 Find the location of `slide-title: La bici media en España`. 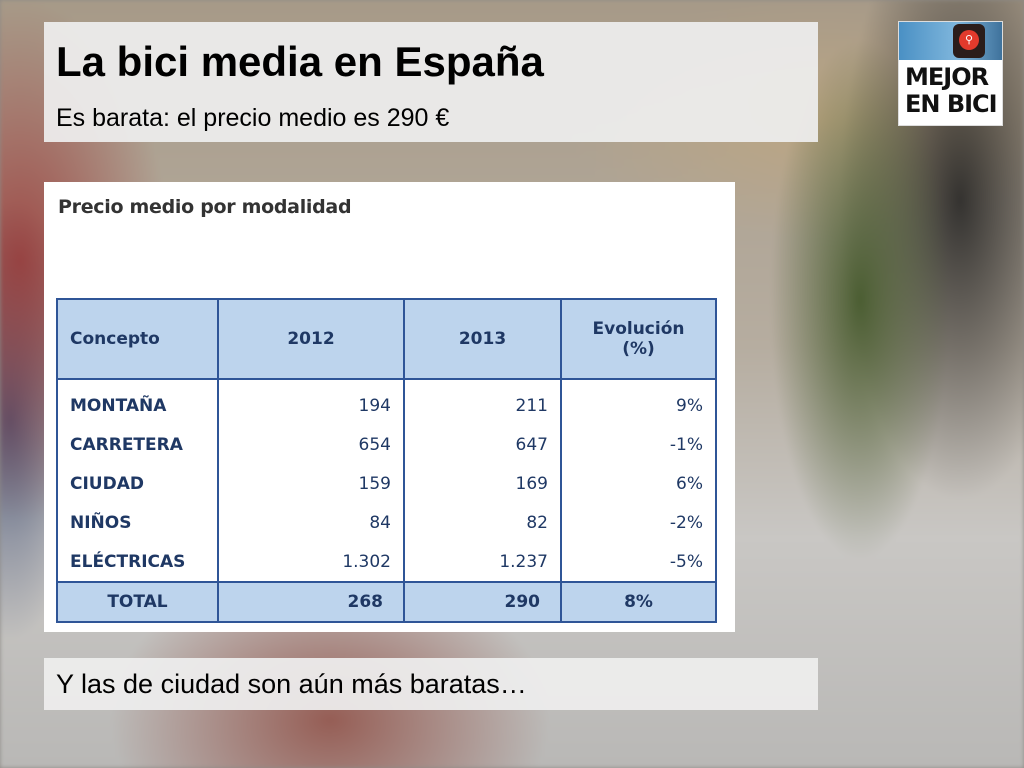

slide-title: La bici media en España is located at coordinates (300, 61).